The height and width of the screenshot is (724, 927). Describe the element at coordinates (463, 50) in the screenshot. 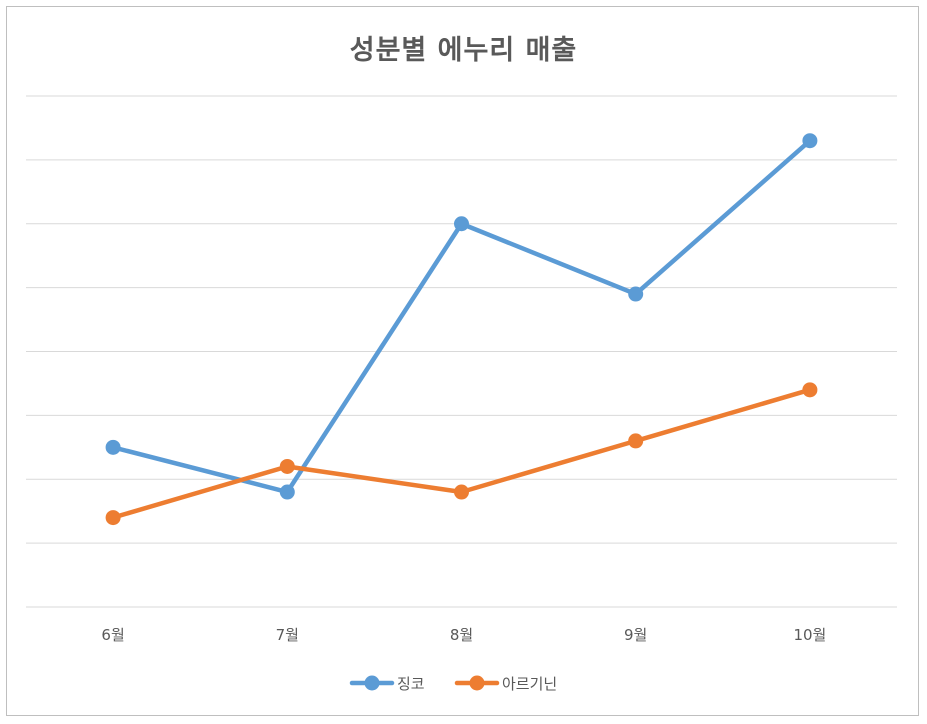

I see `chart-title: 성분별 에누리 매출` at that location.